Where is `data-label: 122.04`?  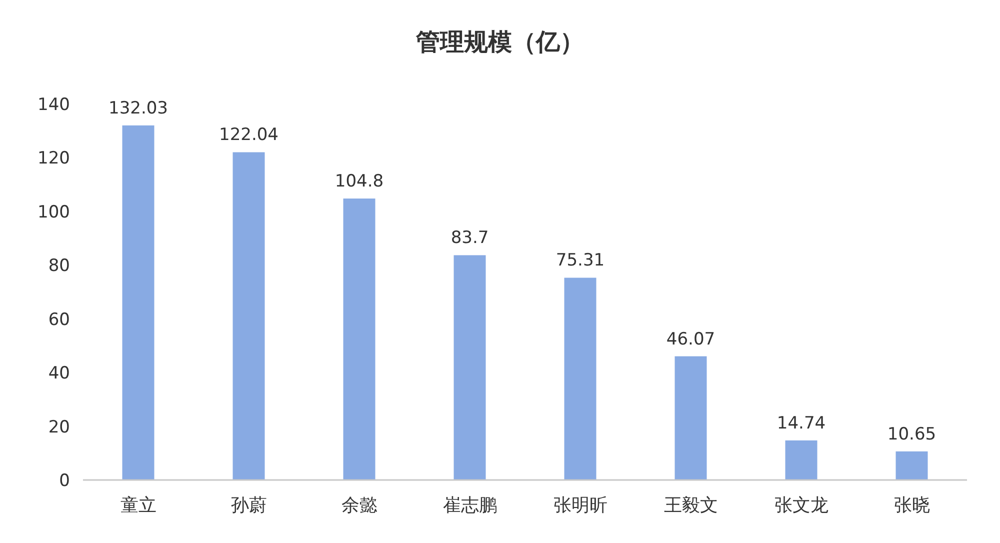 data-label: 122.04 is located at coordinates (248, 135).